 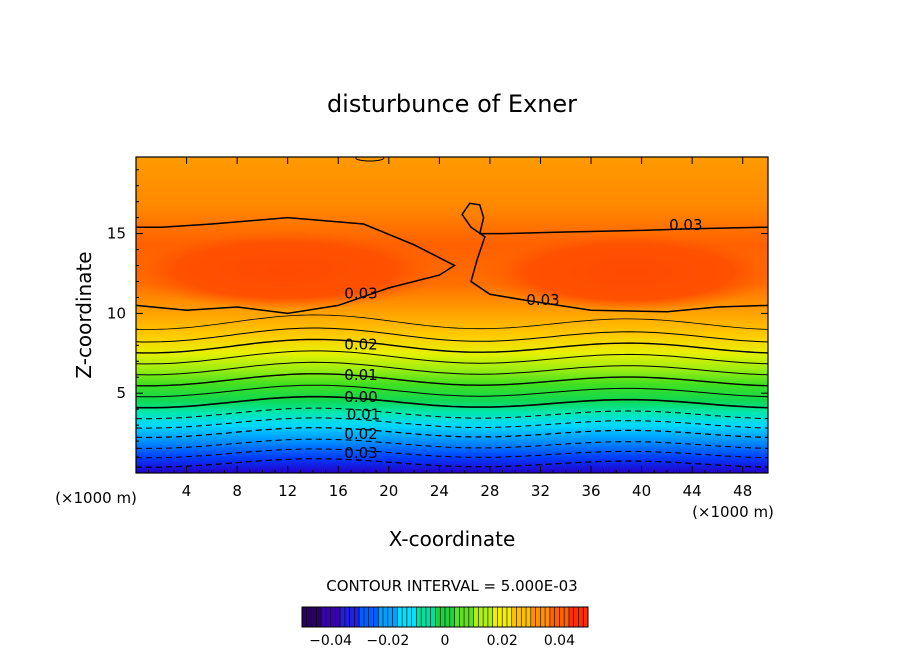 What do you see at coordinates (692, 491) in the screenshot?
I see `x-tick-label: 44` at bounding box center [692, 491].